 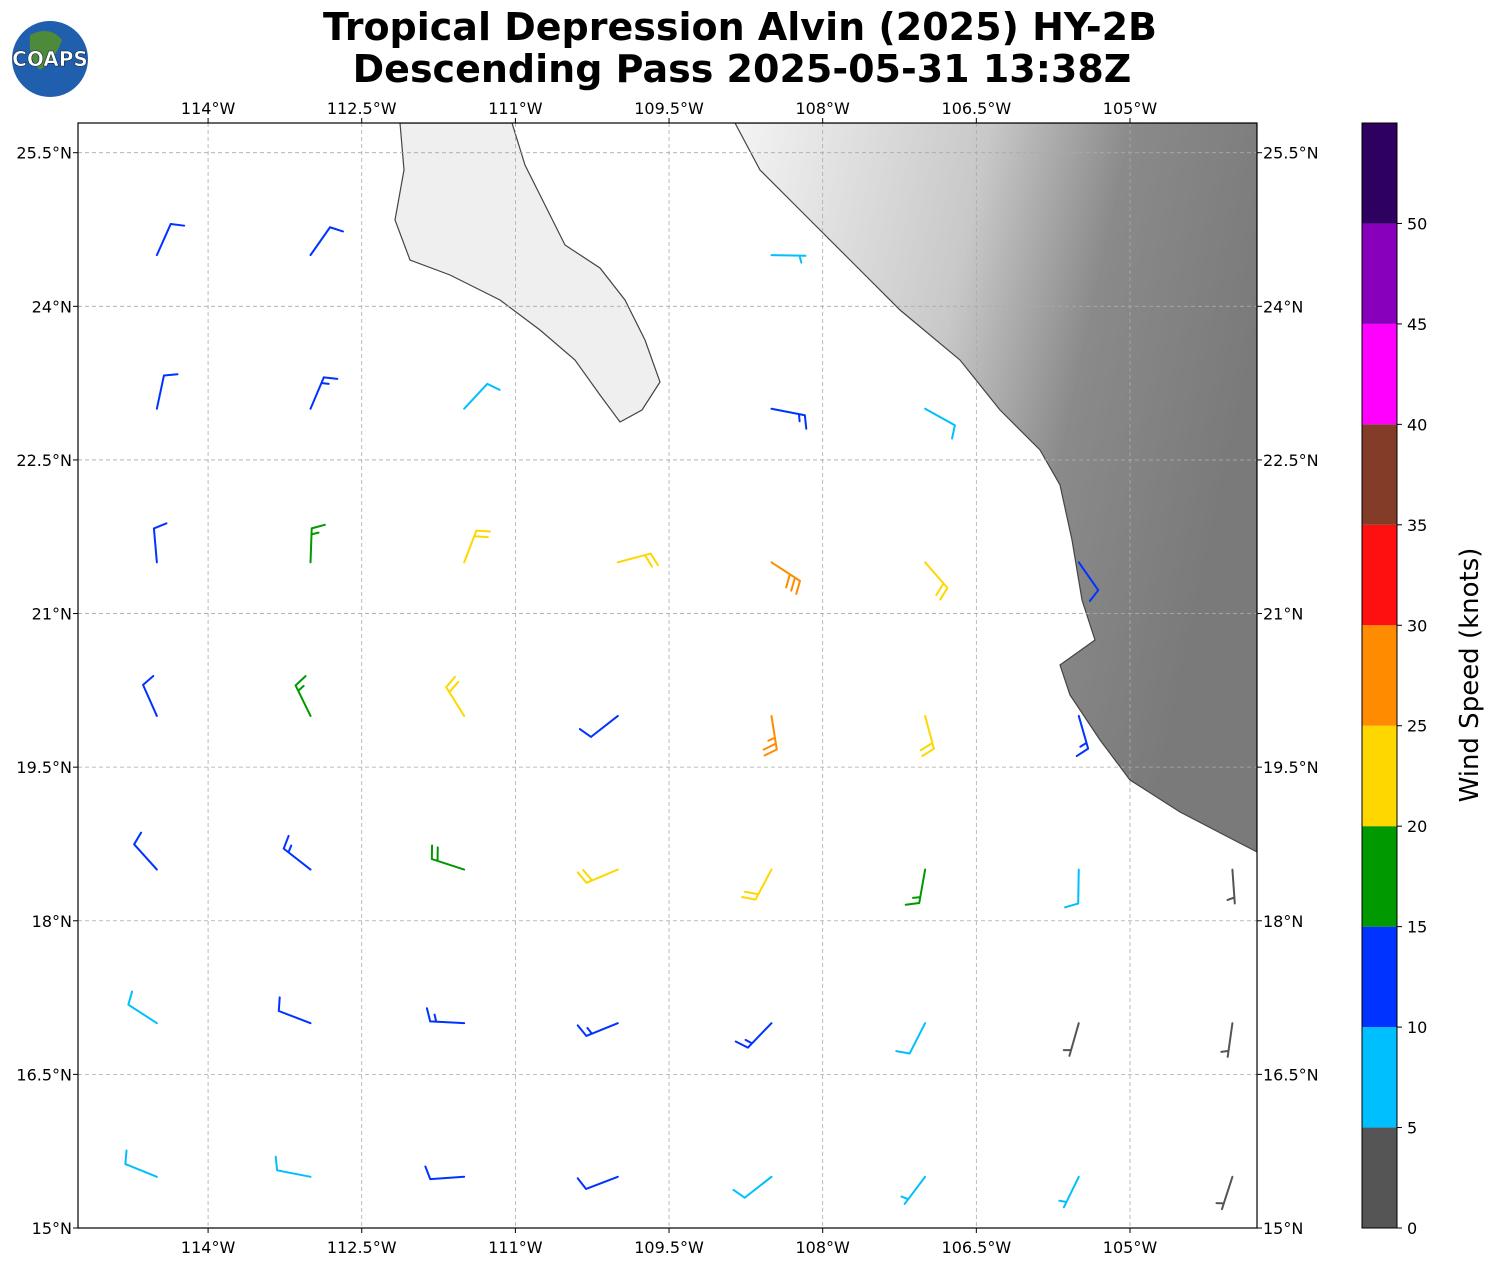 What do you see at coordinates (1417, 324) in the screenshot?
I see `colorbar-tick-label: 45` at bounding box center [1417, 324].